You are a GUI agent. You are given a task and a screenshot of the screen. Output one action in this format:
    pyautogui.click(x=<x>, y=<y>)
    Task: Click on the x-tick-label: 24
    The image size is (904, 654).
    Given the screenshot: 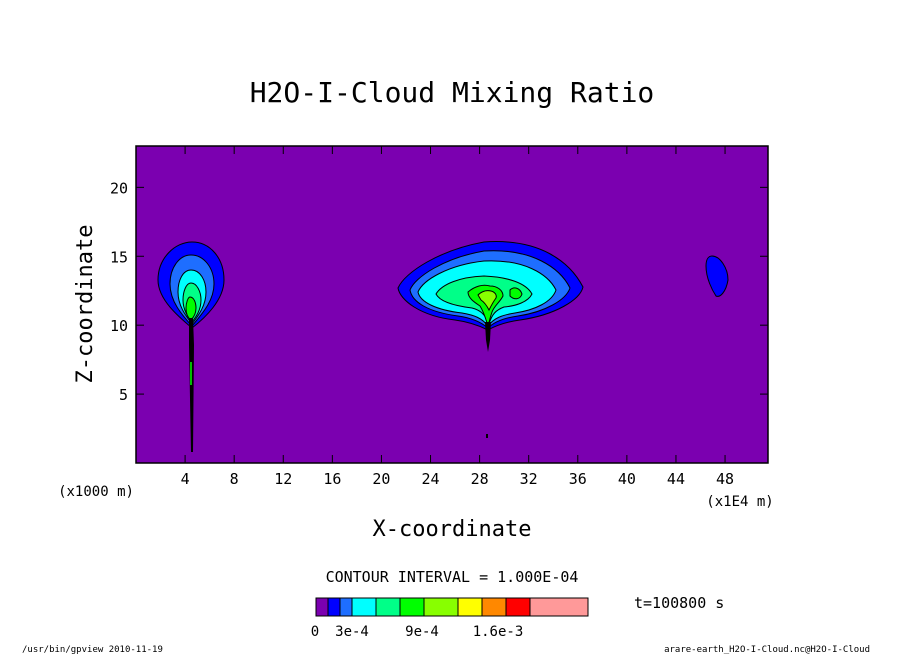 What is the action you would take?
    pyautogui.click(x=430, y=479)
    